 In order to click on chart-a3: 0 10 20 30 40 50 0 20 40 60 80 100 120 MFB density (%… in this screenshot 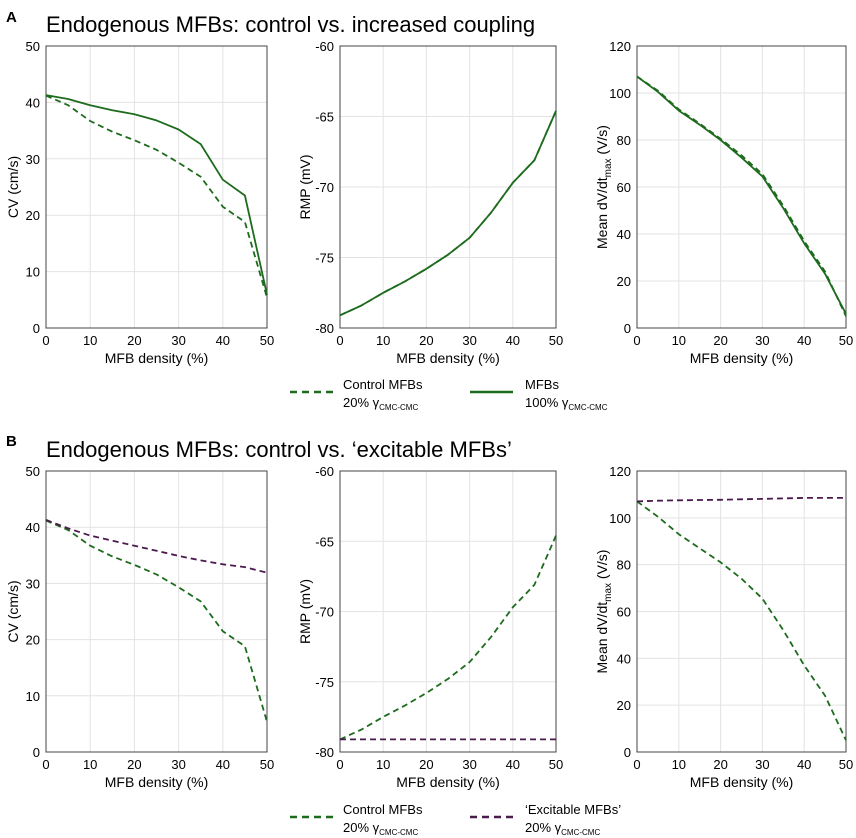, I will do `click(723, 202)`.